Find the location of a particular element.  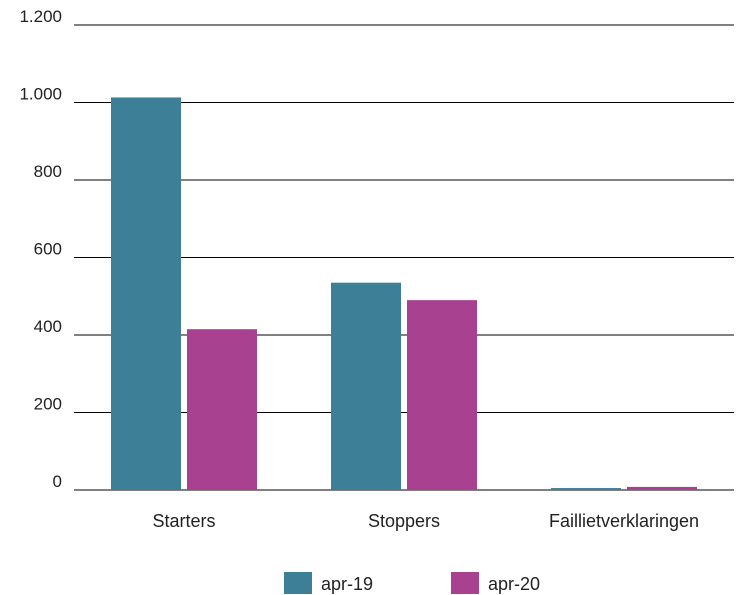

legend-label-apr-19: apr-19 is located at coordinates (347, 584).